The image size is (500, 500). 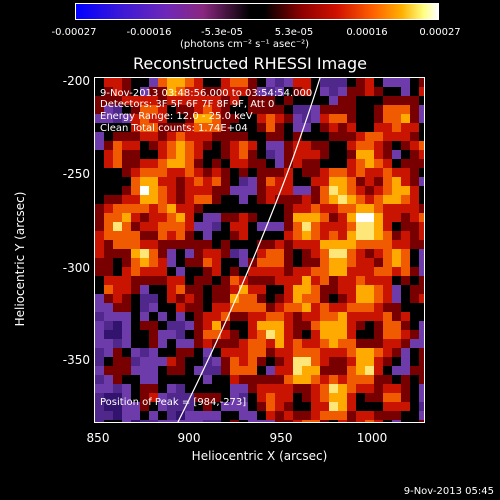 I want to click on x-tick: 950, so click(x=281, y=438).